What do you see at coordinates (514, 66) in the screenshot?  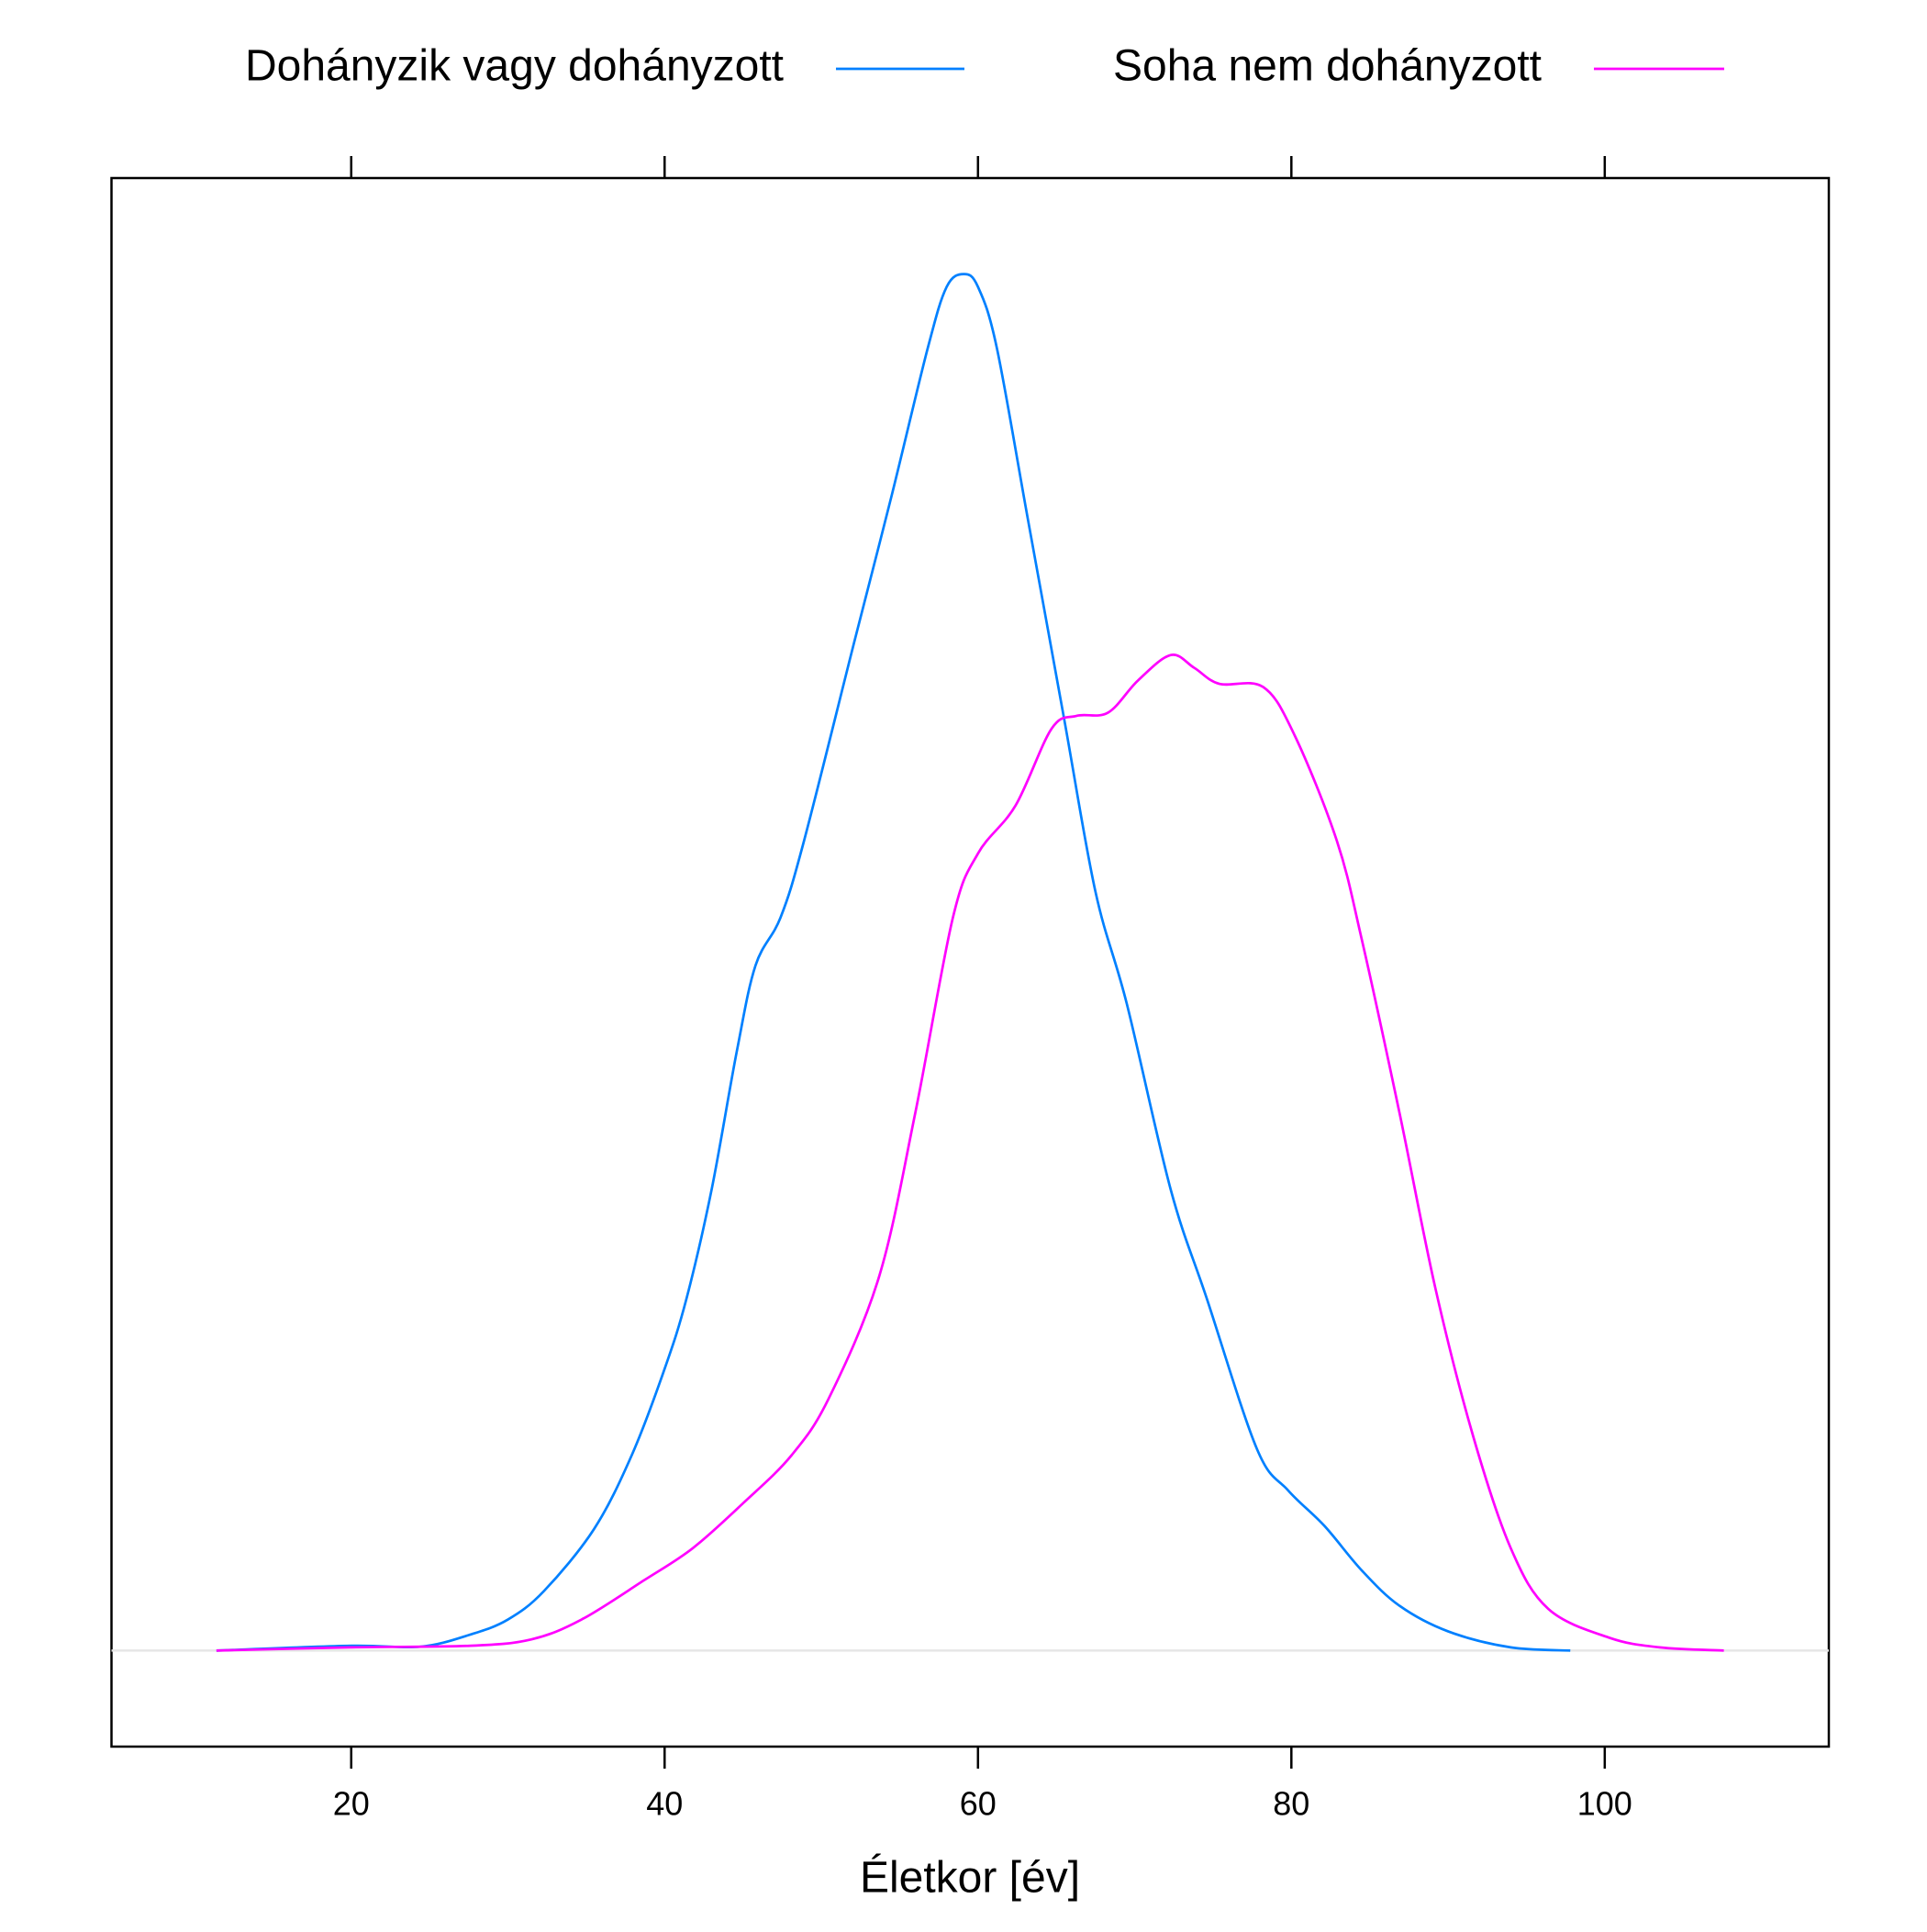 I see `legend-label: Dohányzik vagy dohányzott` at bounding box center [514, 66].